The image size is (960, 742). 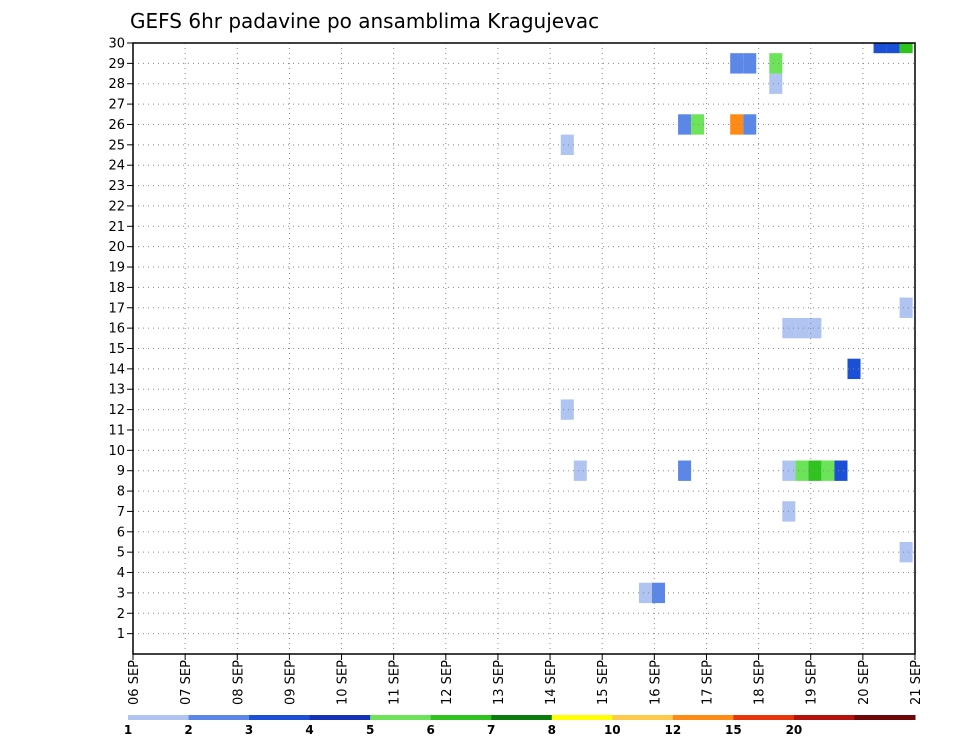 I want to click on x-tick-label: 19 SEP, so click(x=812, y=682).